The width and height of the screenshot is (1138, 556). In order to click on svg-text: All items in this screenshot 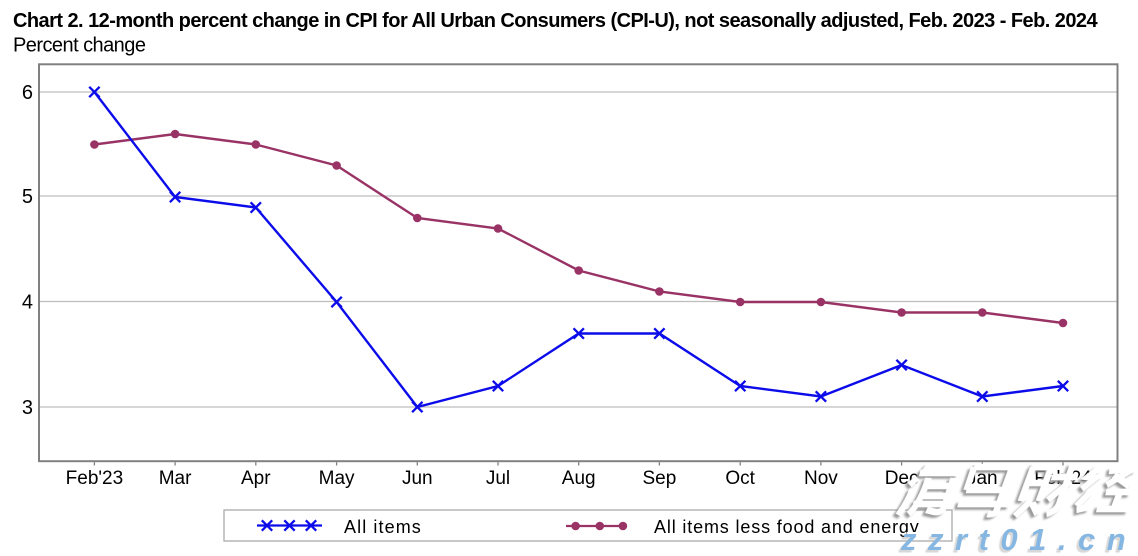, I will do `click(383, 527)`.